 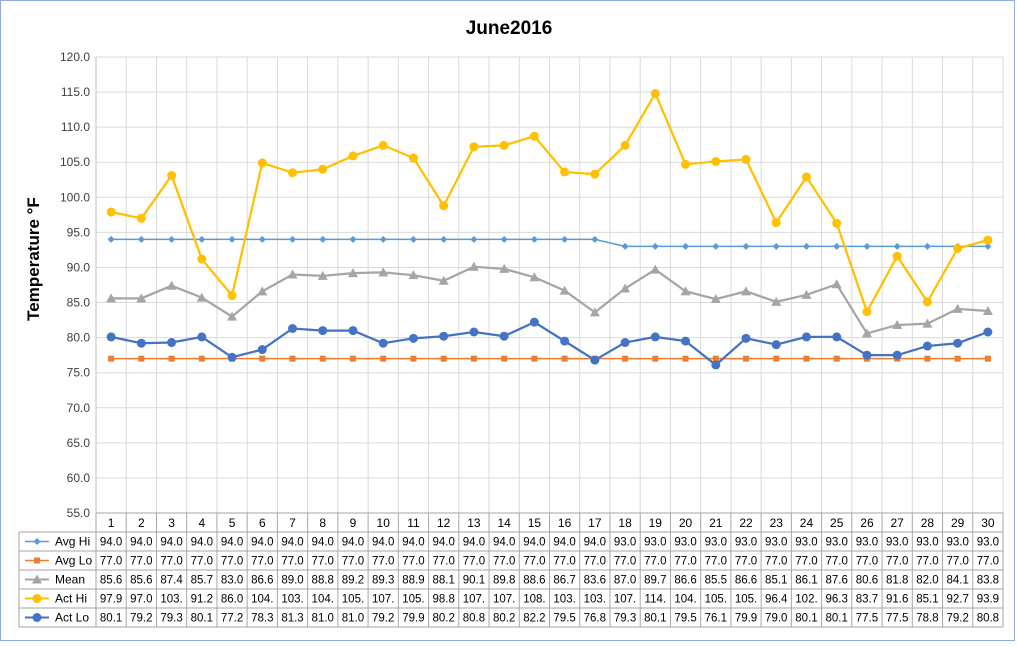 What do you see at coordinates (655, 581) in the screenshot?
I see `data-label: 89.7` at bounding box center [655, 581].